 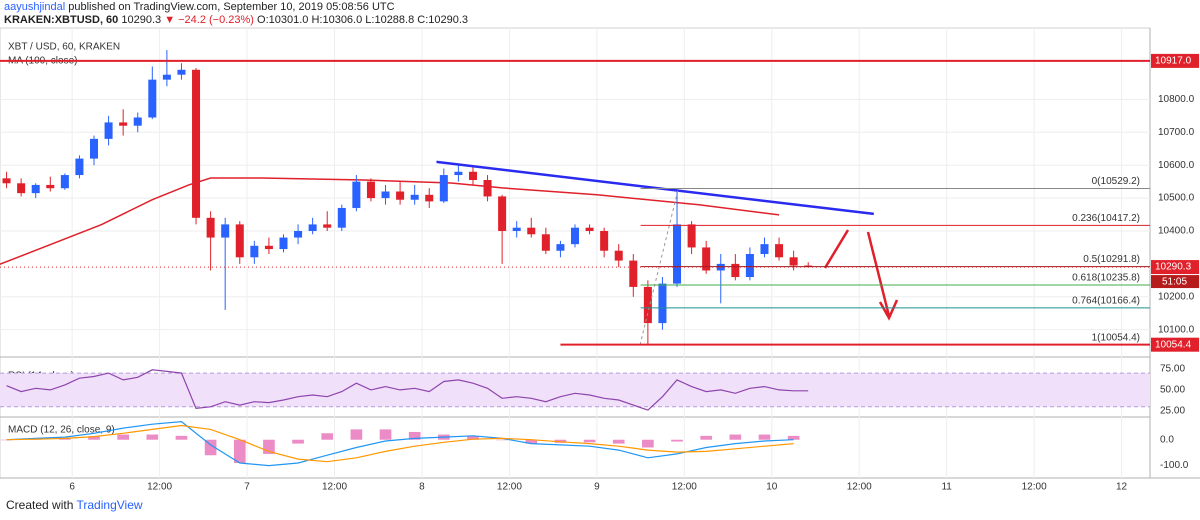 I want to click on change: ▼ −24.2 (−0.23%), so click(x=209, y=20).